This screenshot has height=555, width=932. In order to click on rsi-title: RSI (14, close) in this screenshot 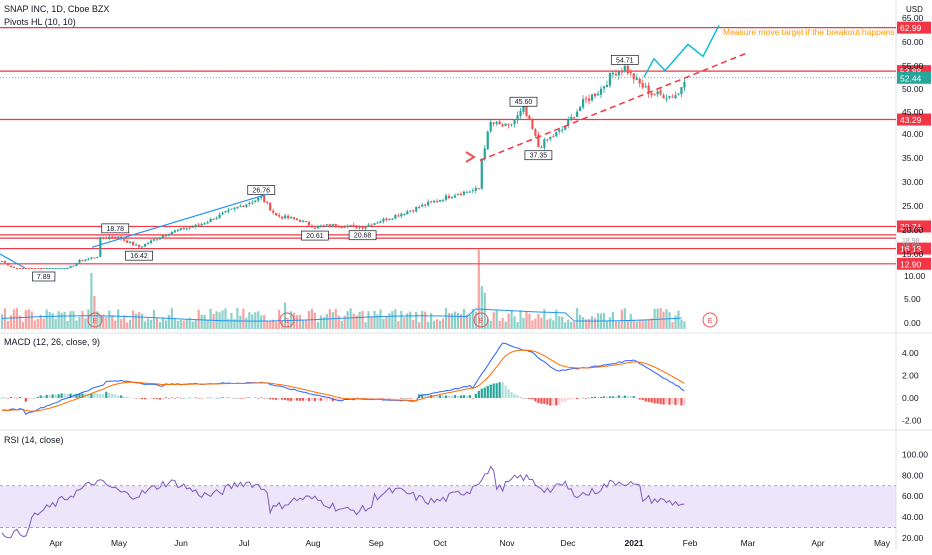, I will do `click(34, 440)`.